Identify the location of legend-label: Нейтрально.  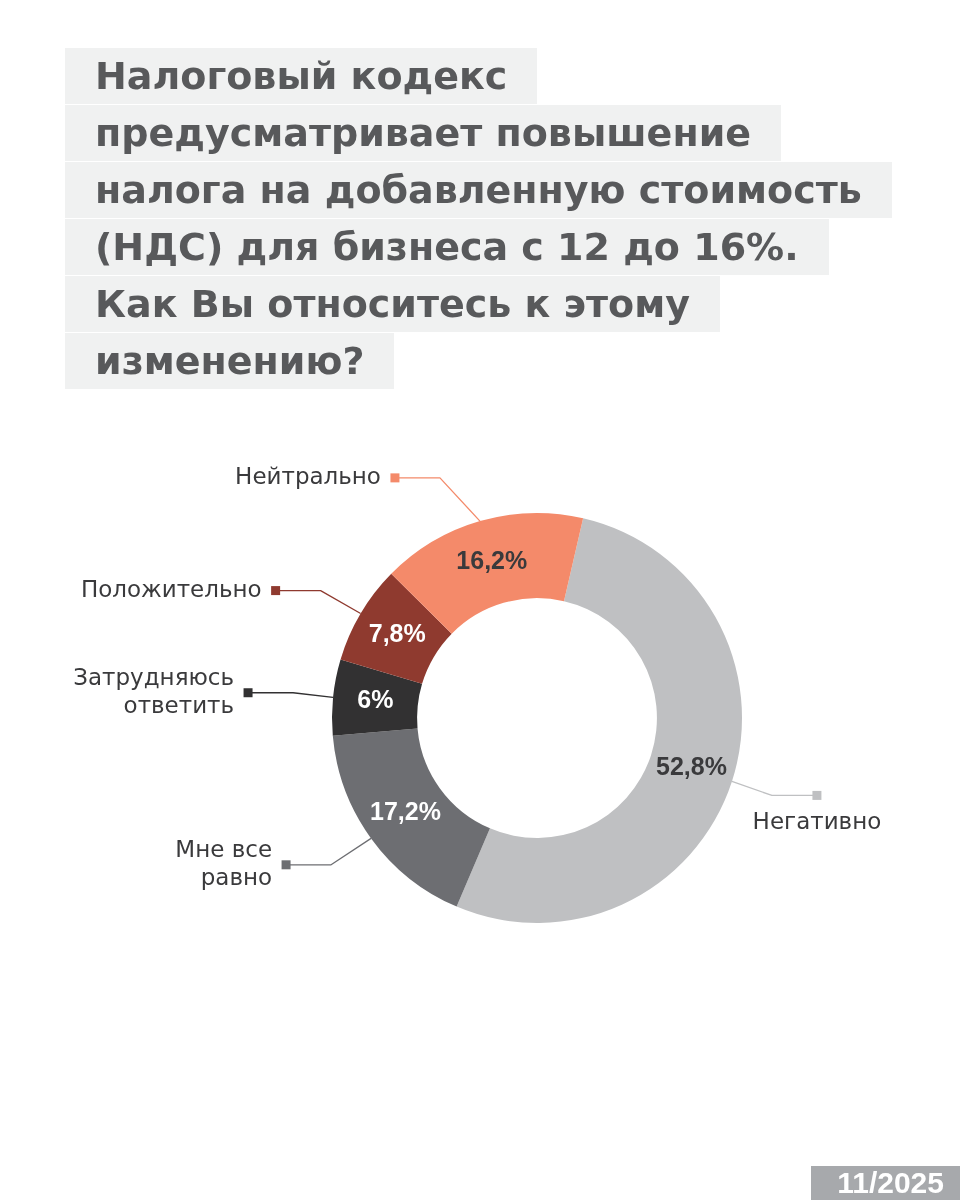
(308, 475).